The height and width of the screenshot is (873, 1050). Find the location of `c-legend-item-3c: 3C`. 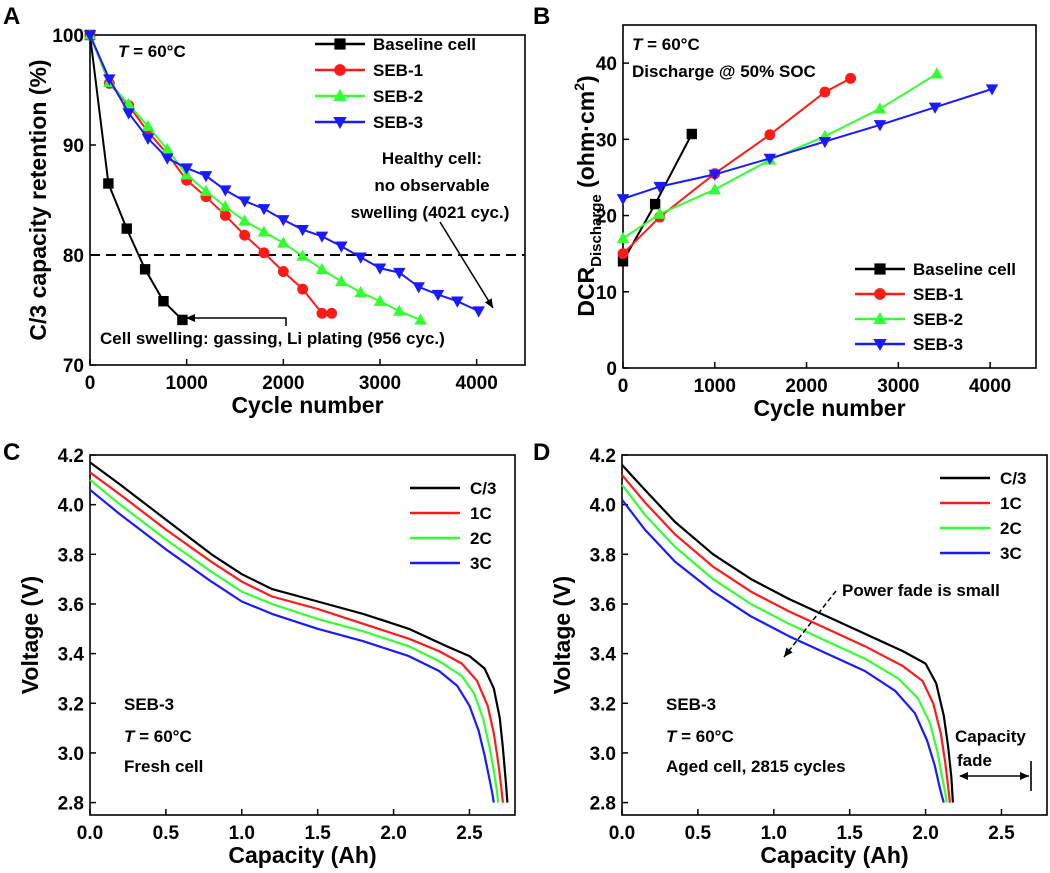

c-legend-item-3c: 3C is located at coordinates (451, 563).